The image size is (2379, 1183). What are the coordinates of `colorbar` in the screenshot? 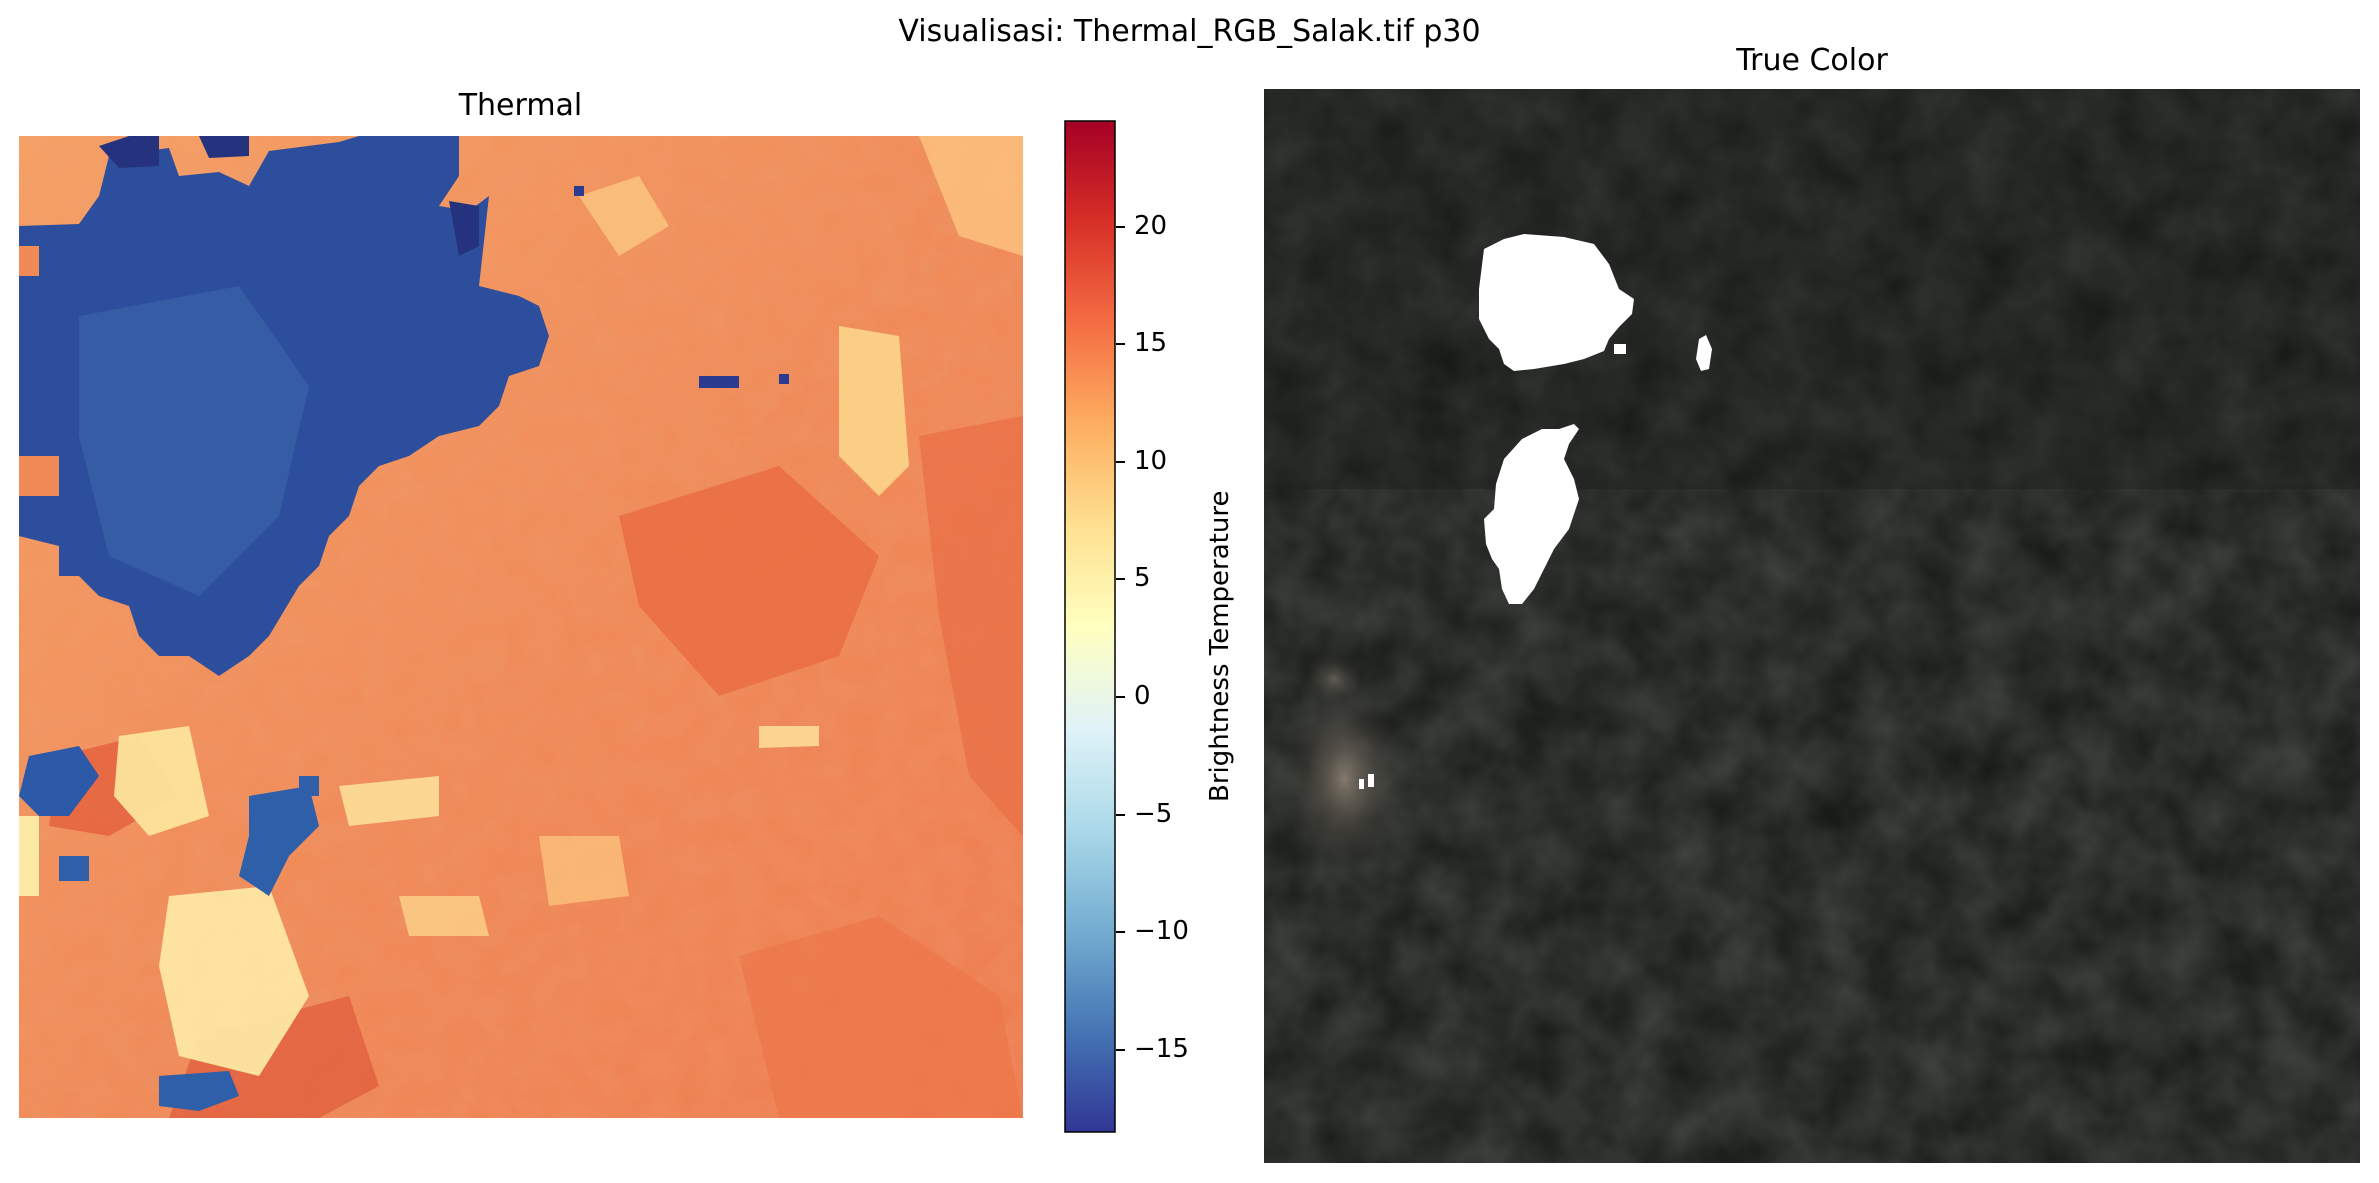 It's located at (1090, 626).